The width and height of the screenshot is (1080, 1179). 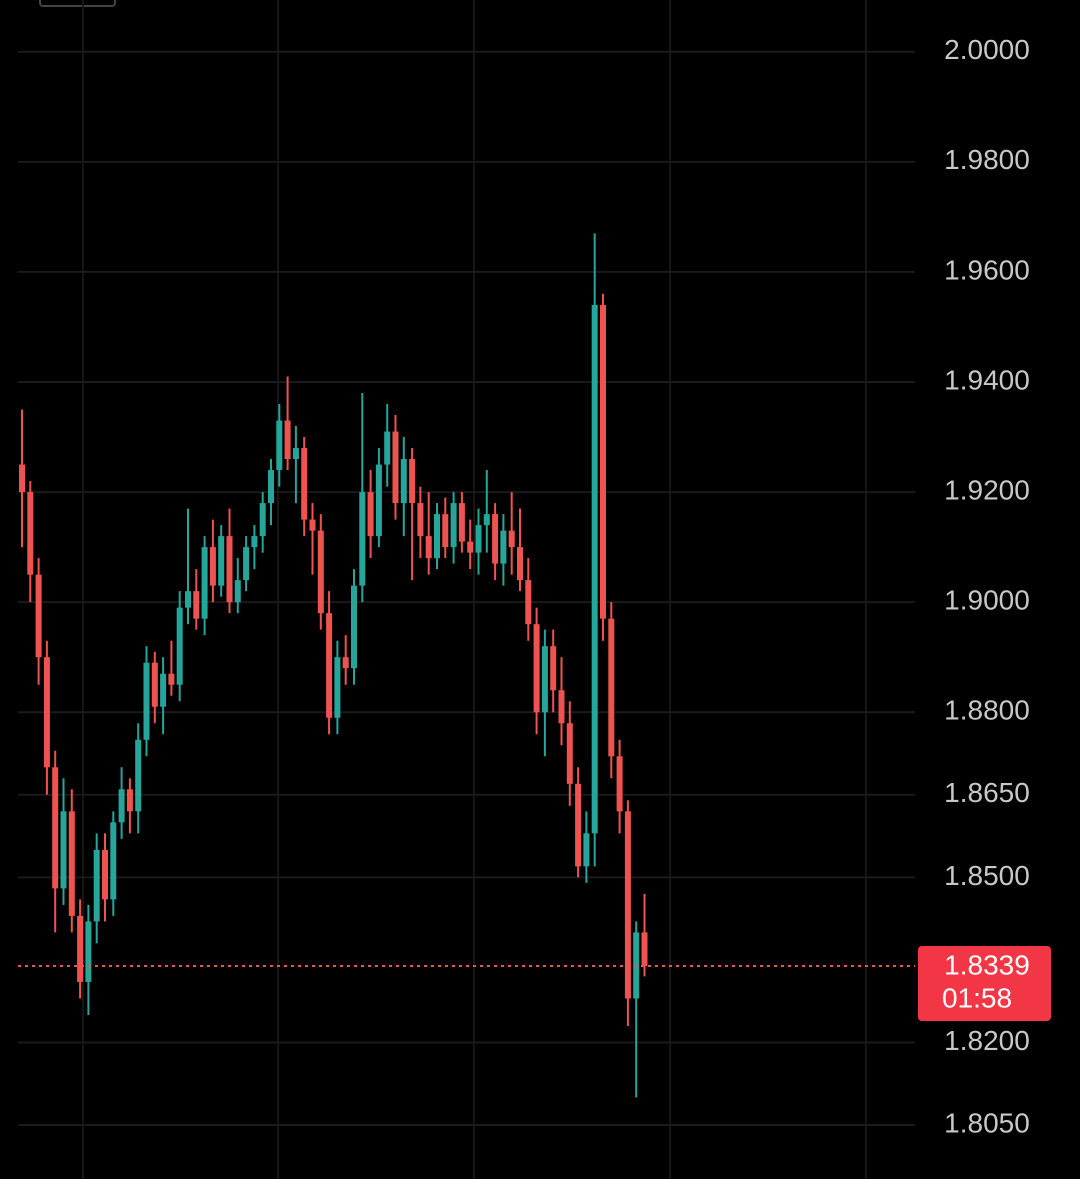 I want to click on y-tick-label: 1.8650, so click(x=987, y=792).